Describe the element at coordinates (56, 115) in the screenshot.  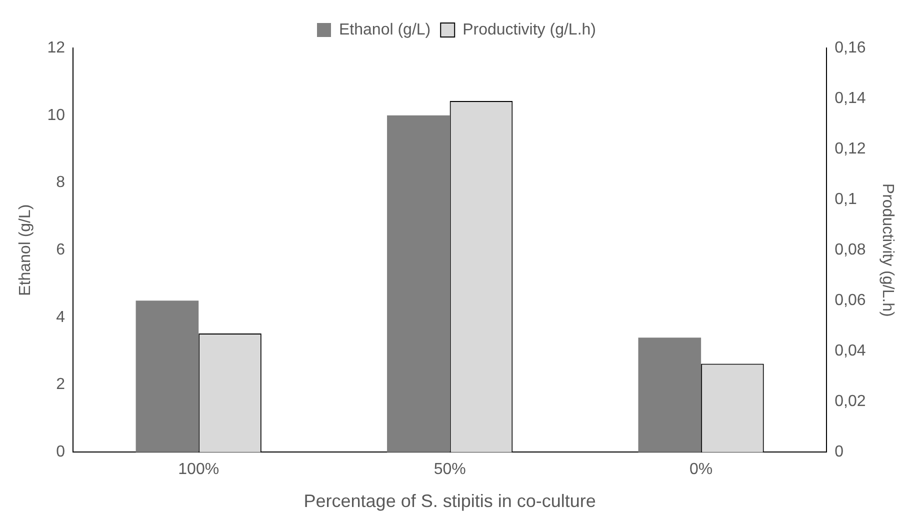
I see `y-tick-label: 10` at that location.